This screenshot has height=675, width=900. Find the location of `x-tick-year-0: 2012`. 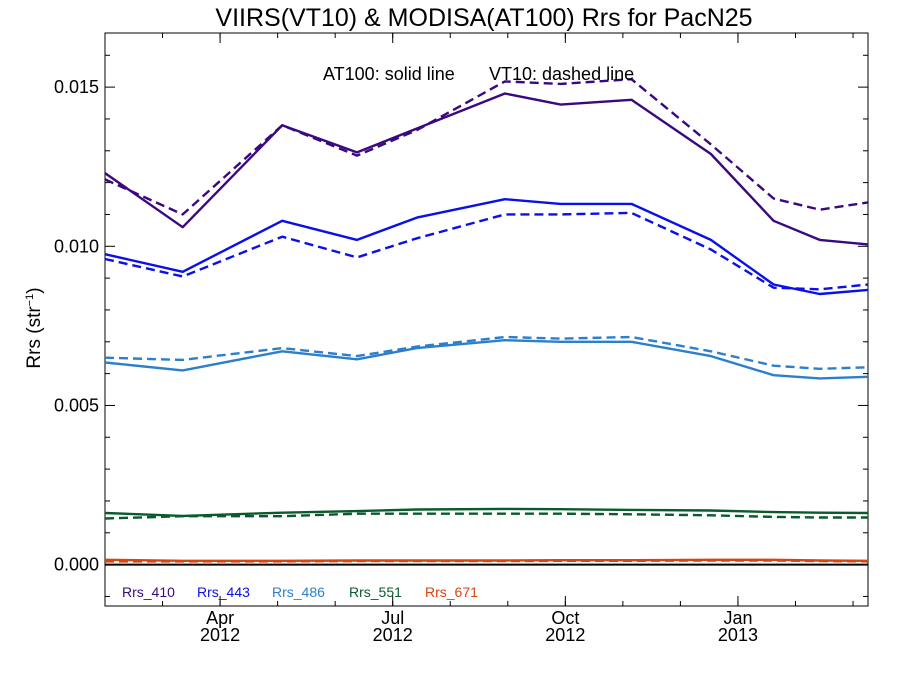

x-tick-year-0: 2012 is located at coordinates (220, 635).